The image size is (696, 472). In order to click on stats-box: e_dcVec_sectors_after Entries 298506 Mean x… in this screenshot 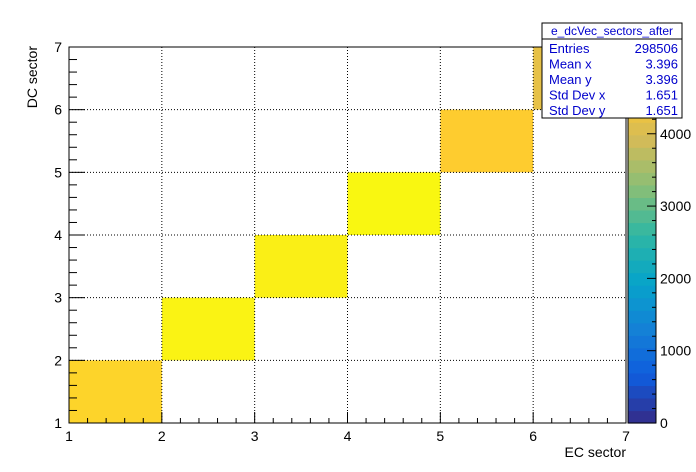, I will do `click(612, 70)`.